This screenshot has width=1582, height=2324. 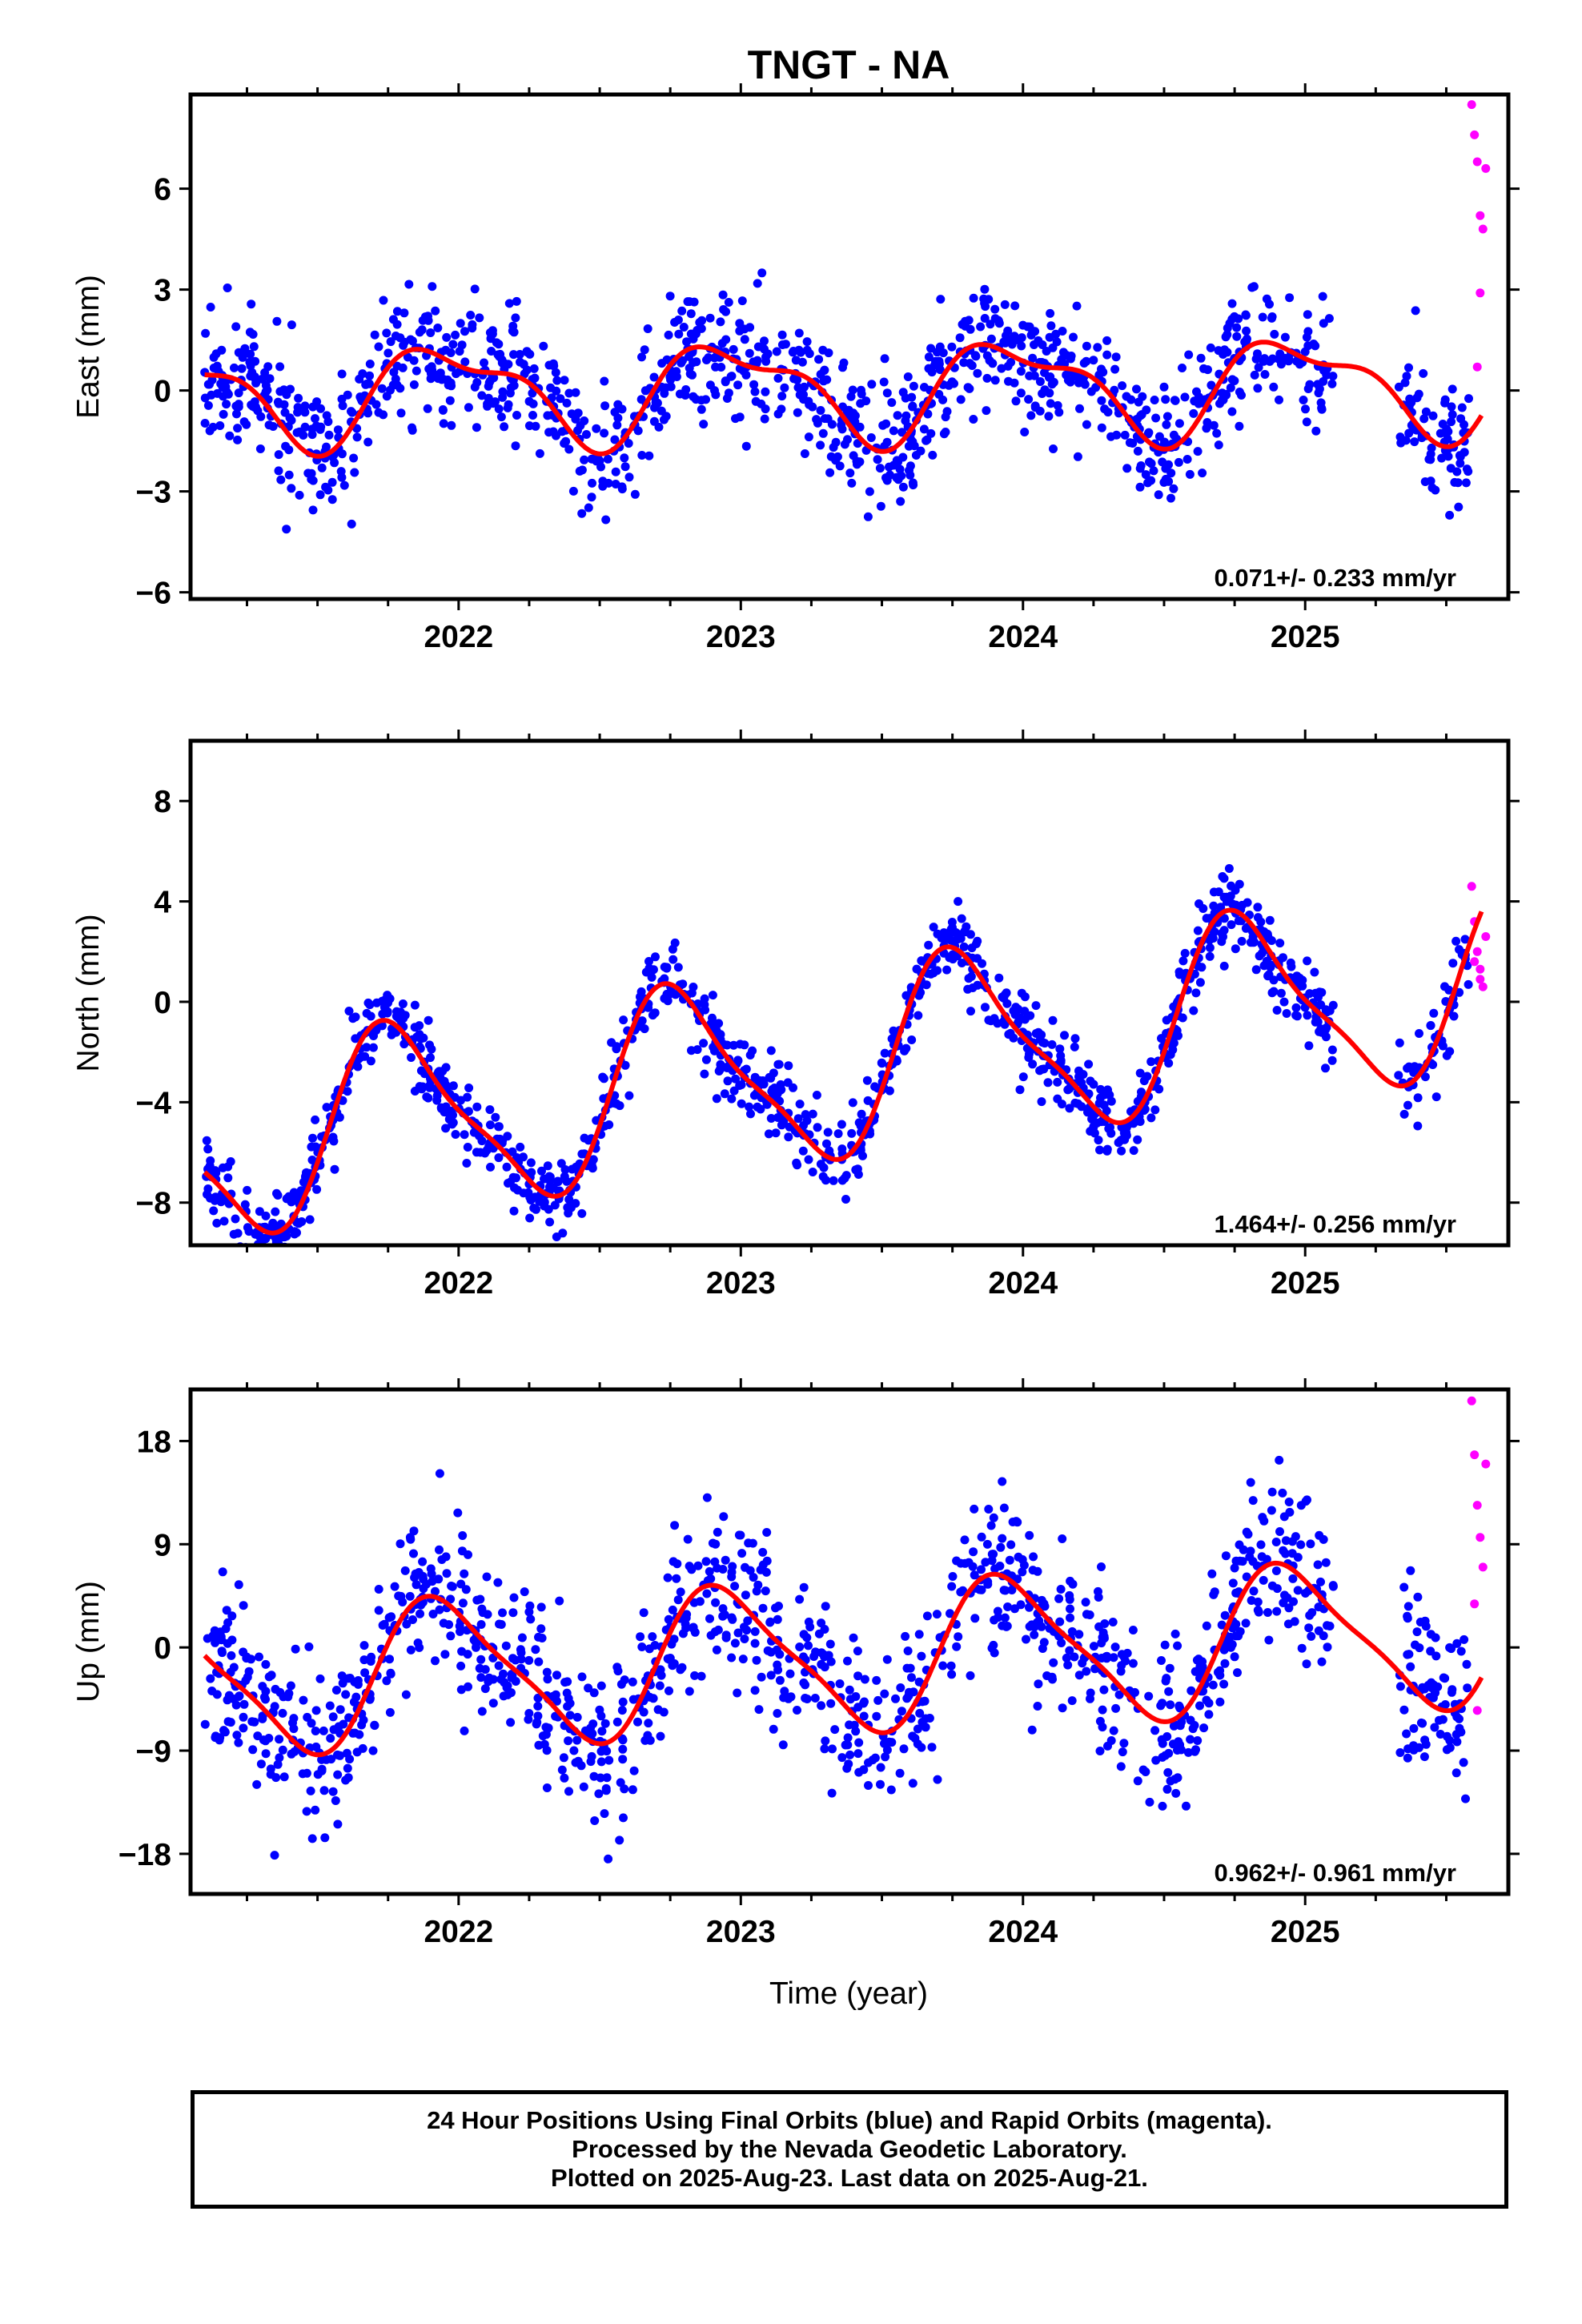 I want to click on east-y-tick-label: −3, so click(x=154, y=493).